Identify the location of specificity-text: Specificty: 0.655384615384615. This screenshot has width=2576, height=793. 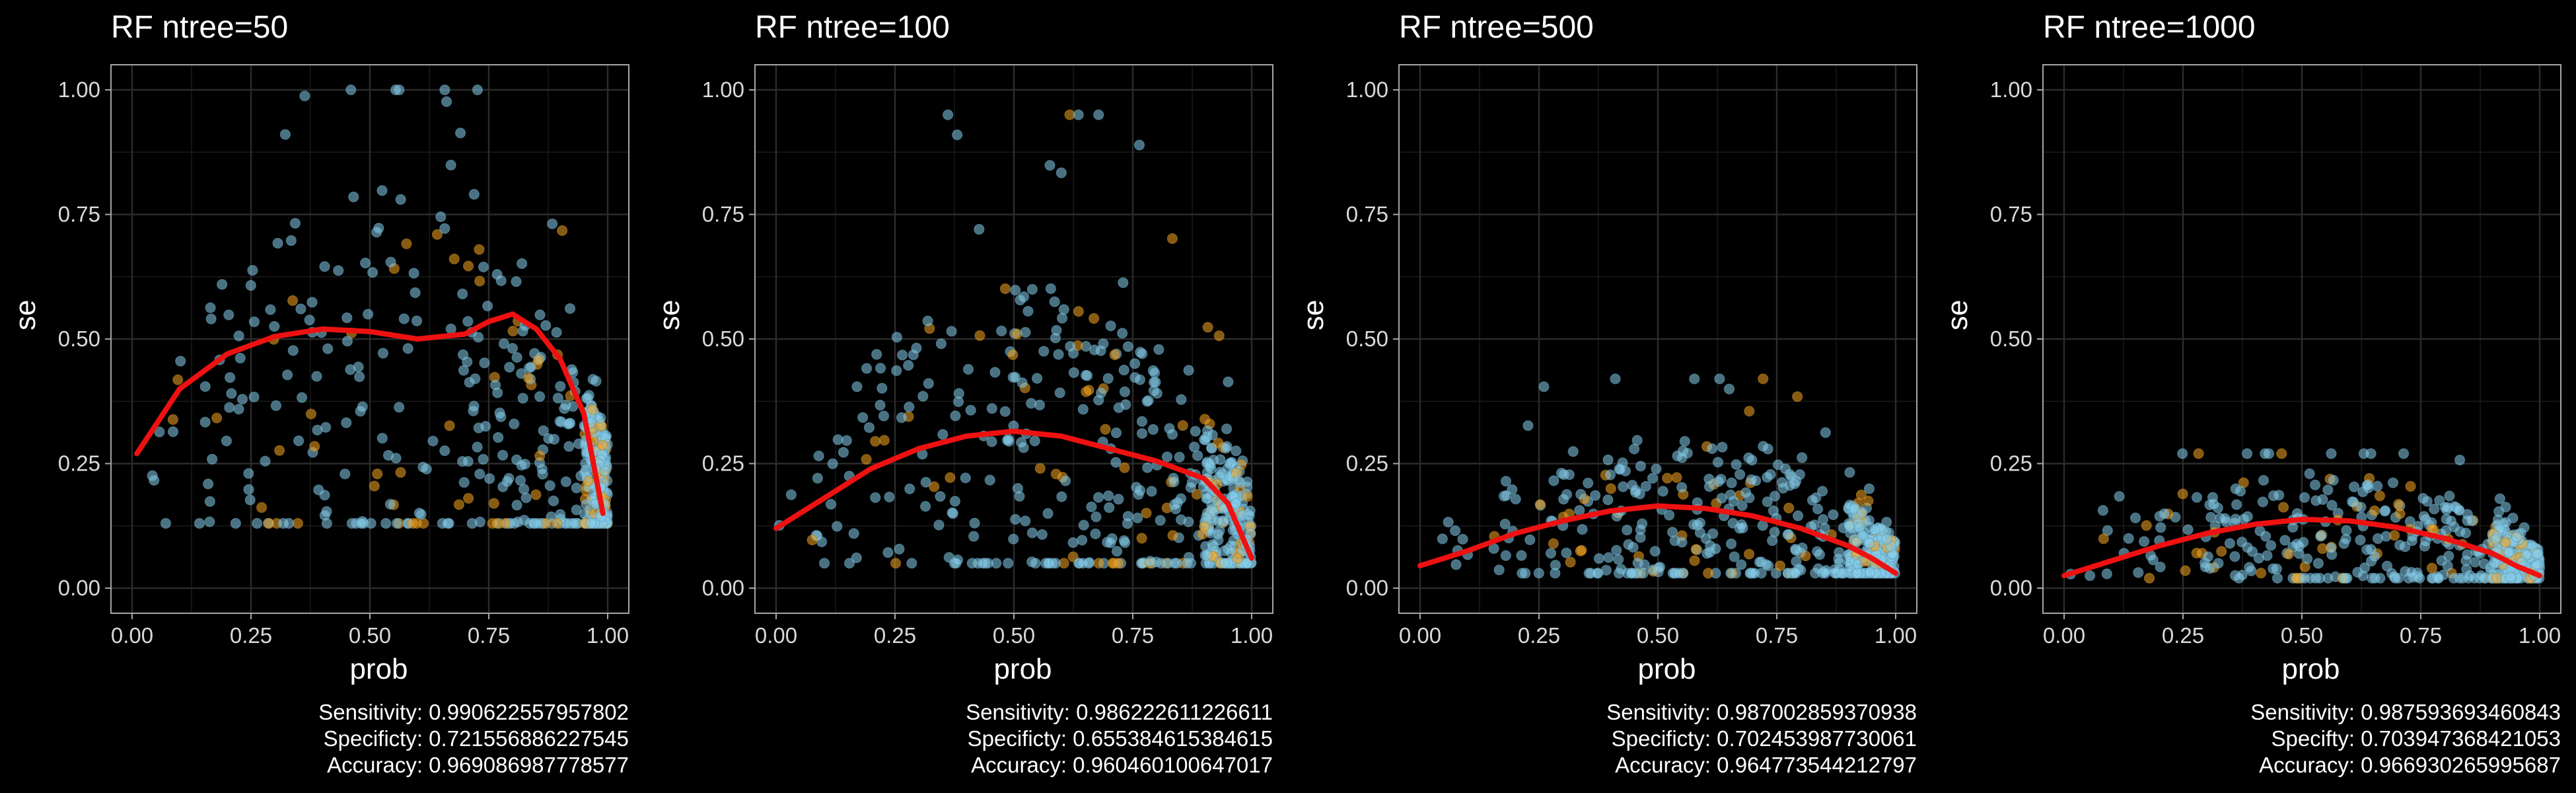
(1120, 739).